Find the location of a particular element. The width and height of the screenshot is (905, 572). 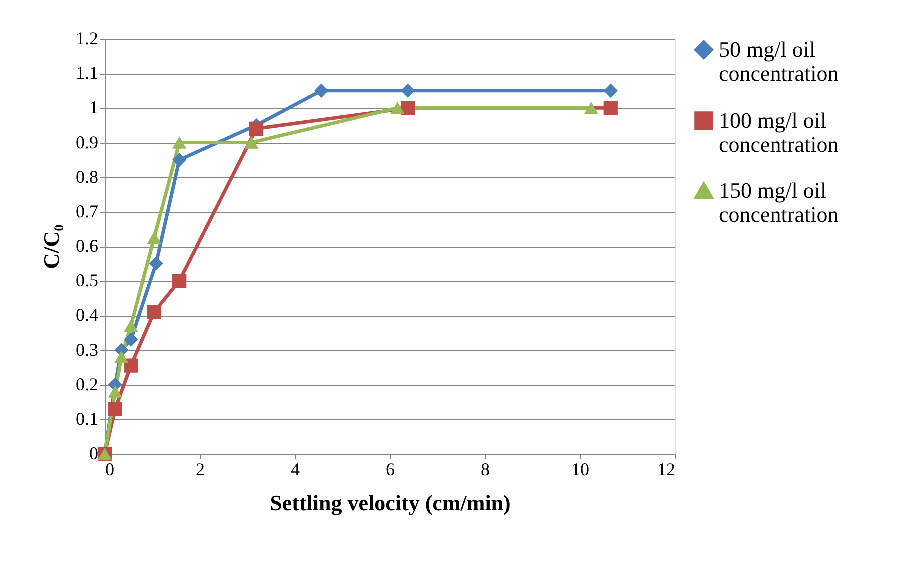

legend-label: 50 mg/l oil concentration is located at coordinates (779, 61).